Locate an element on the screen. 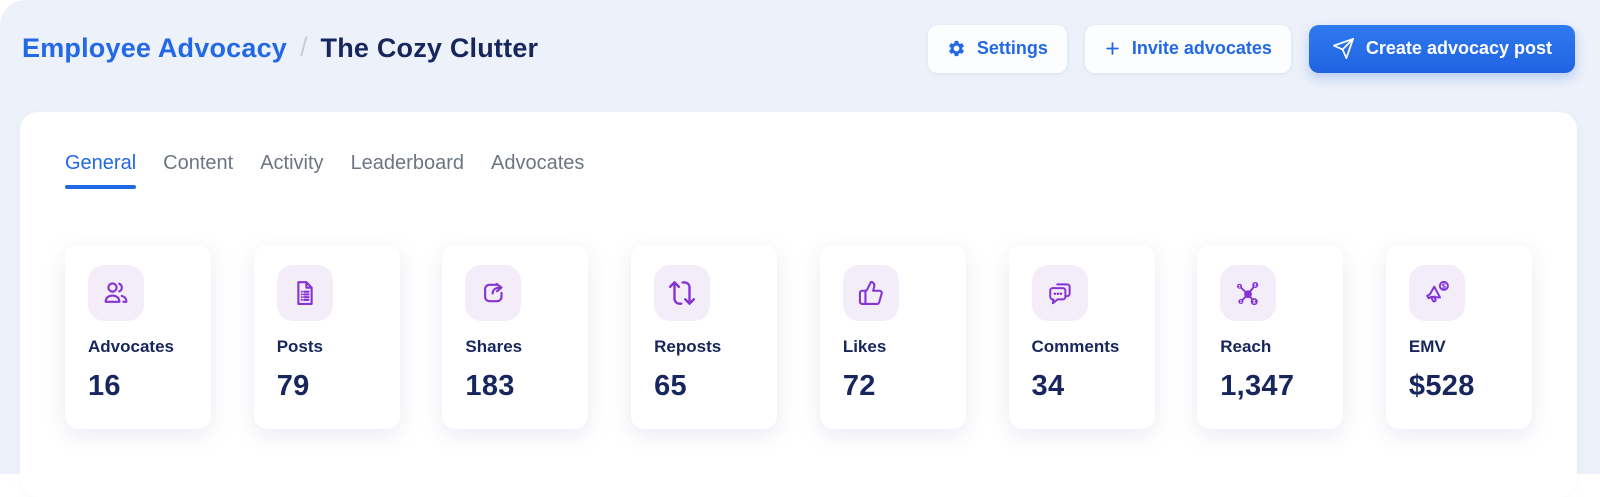  stat-card-reach: Reach 1,347 is located at coordinates (1270, 337).